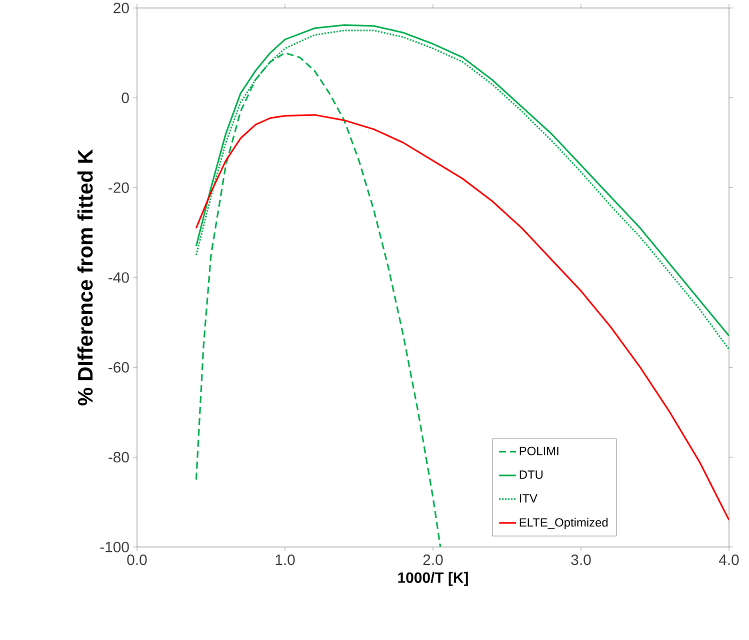  I want to click on y-tick-label: -80, so click(118, 457).